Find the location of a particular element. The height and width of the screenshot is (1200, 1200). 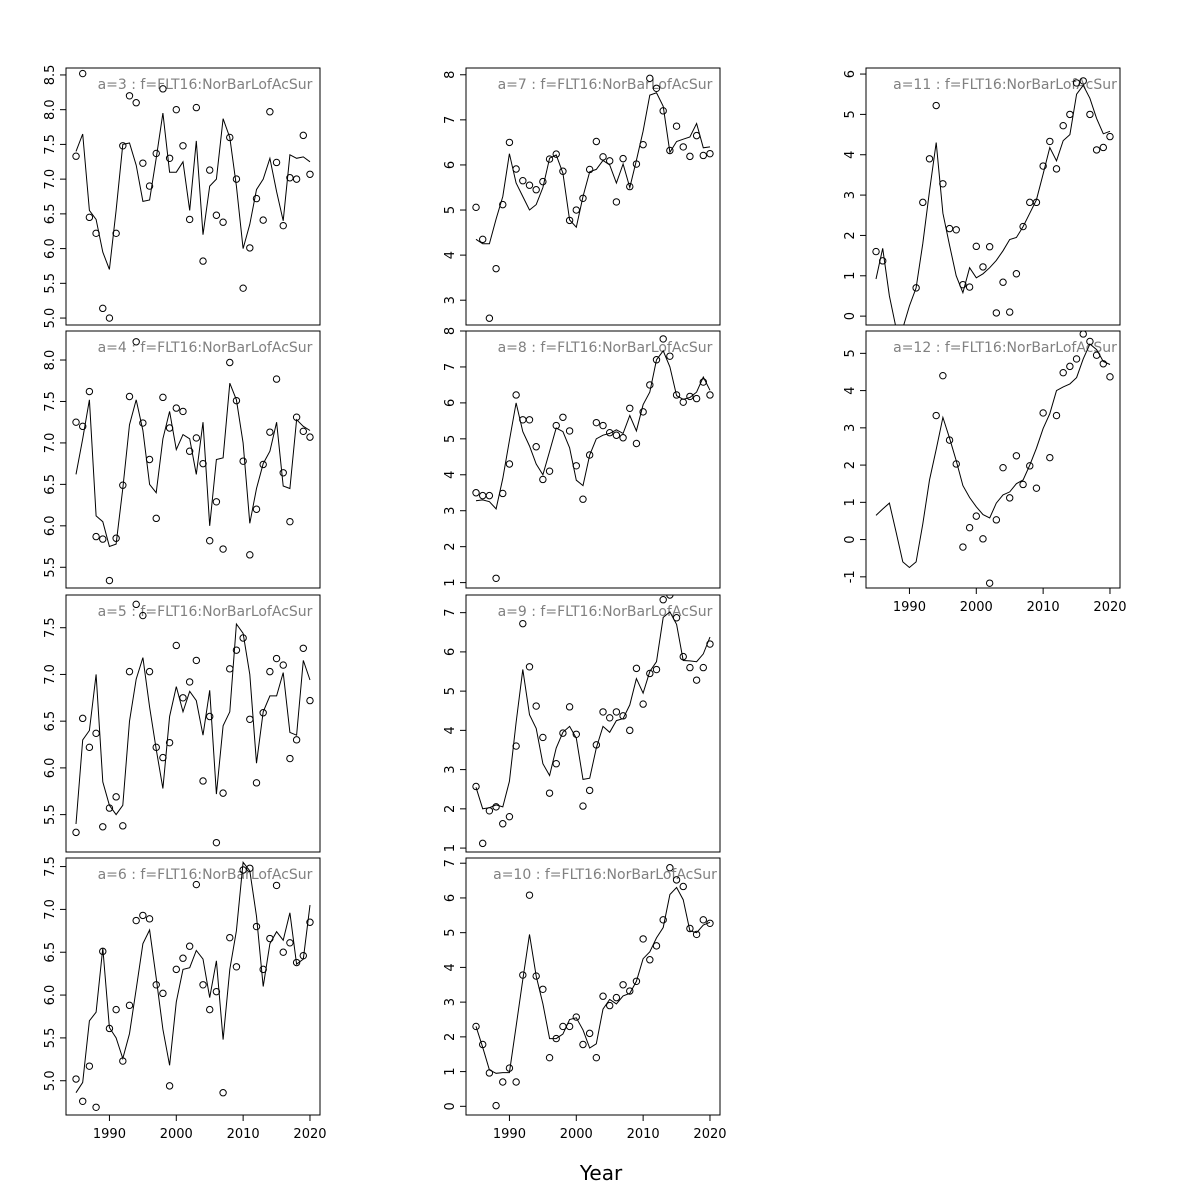

y-tick-label: -1 is located at coordinates (850, 576).